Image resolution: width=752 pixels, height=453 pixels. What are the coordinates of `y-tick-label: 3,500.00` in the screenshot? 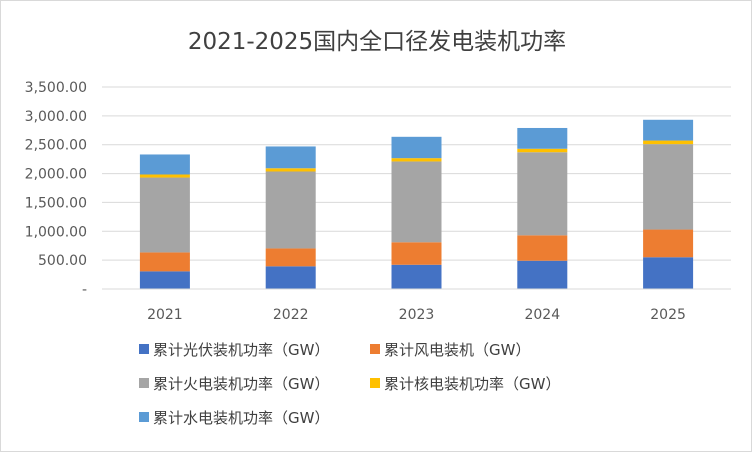 It's located at (56, 88).